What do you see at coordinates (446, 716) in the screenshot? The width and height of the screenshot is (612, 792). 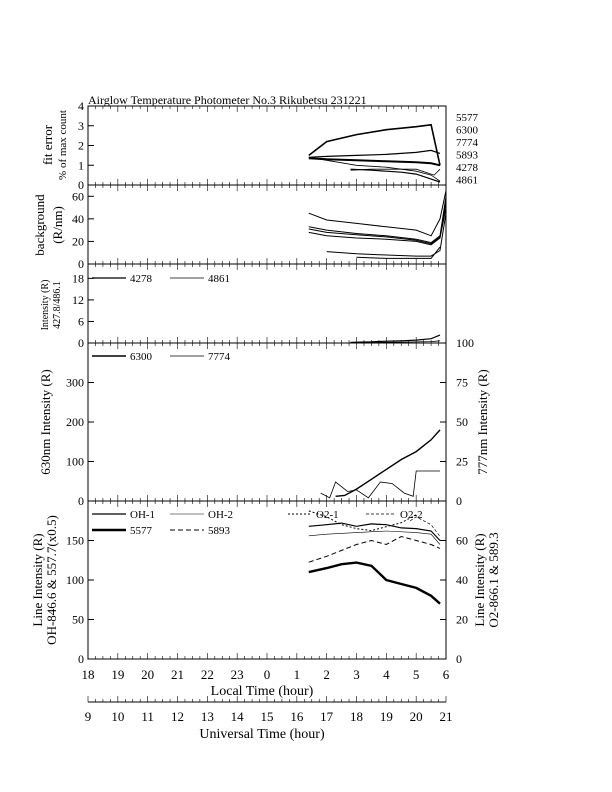 I see `ut-tick-label: 21` at bounding box center [446, 716].